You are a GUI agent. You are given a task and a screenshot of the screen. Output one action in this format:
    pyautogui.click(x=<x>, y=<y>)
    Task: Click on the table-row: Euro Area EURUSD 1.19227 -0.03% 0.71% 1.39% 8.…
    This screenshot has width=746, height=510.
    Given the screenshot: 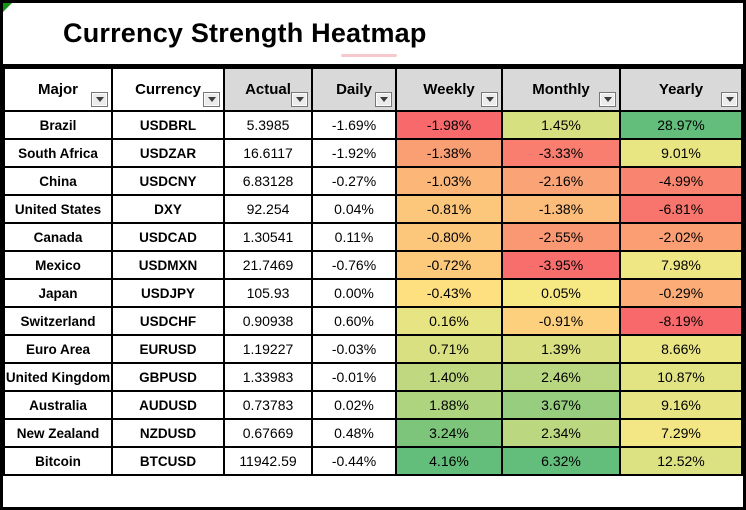 What is the action you would take?
    pyautogui.click(x=373, y=349)
    